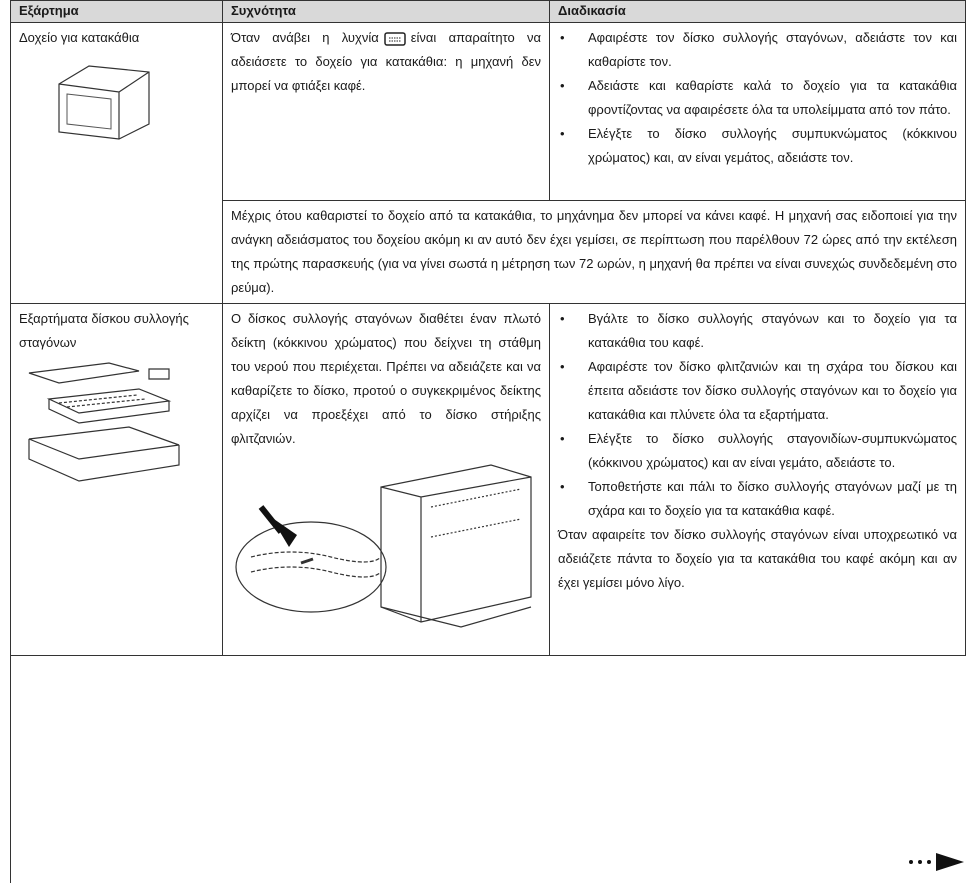 The height and width of the screenshot is (883, 970). I want to click on grounds-container-illustration, so click(104, 102).